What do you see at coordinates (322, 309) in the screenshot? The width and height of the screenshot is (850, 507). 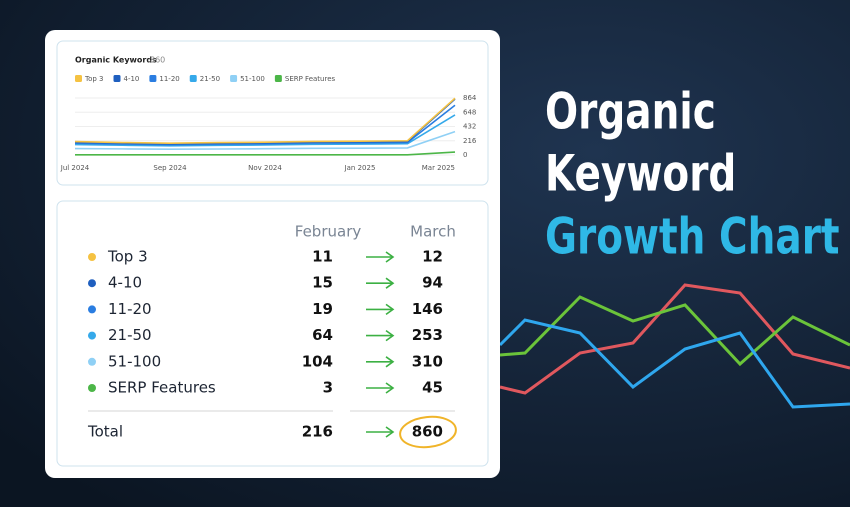 I see `cell-value: 19` at bounding box center [322, 309].